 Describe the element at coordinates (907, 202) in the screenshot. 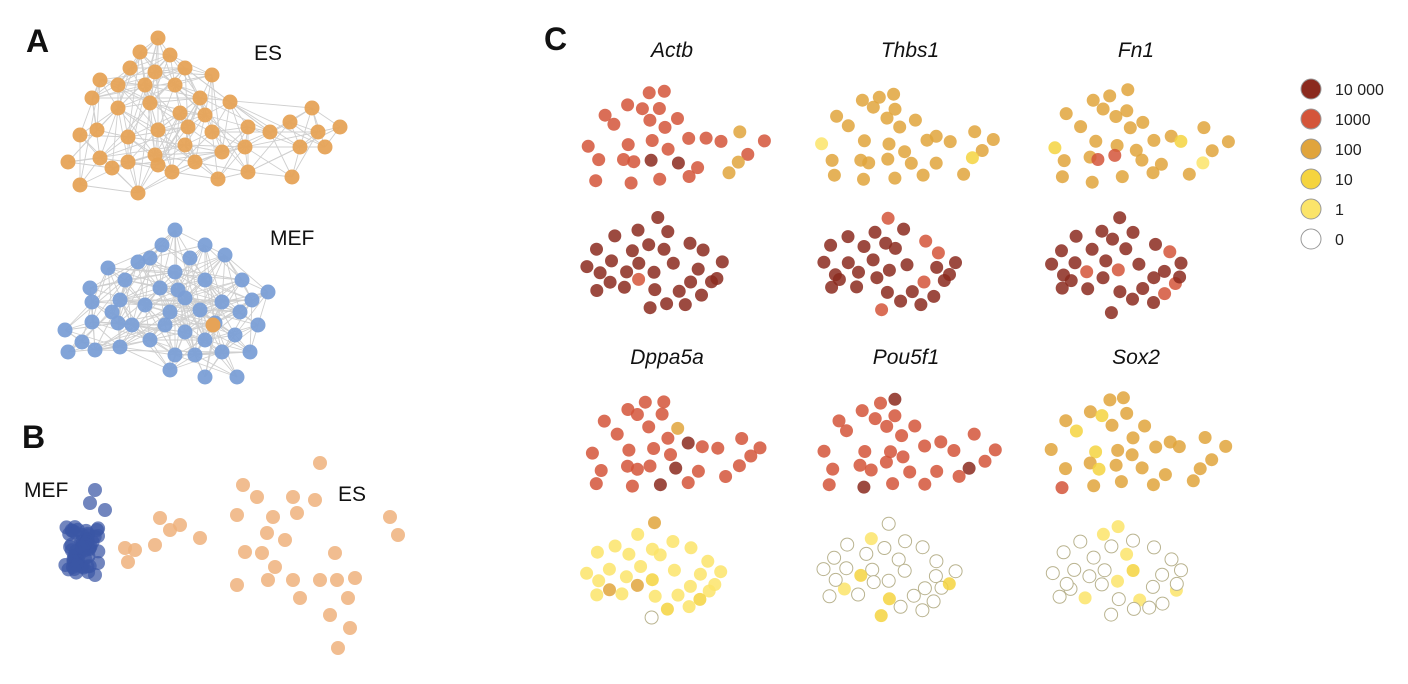

I see `gene-plot-thbs1` at that location.